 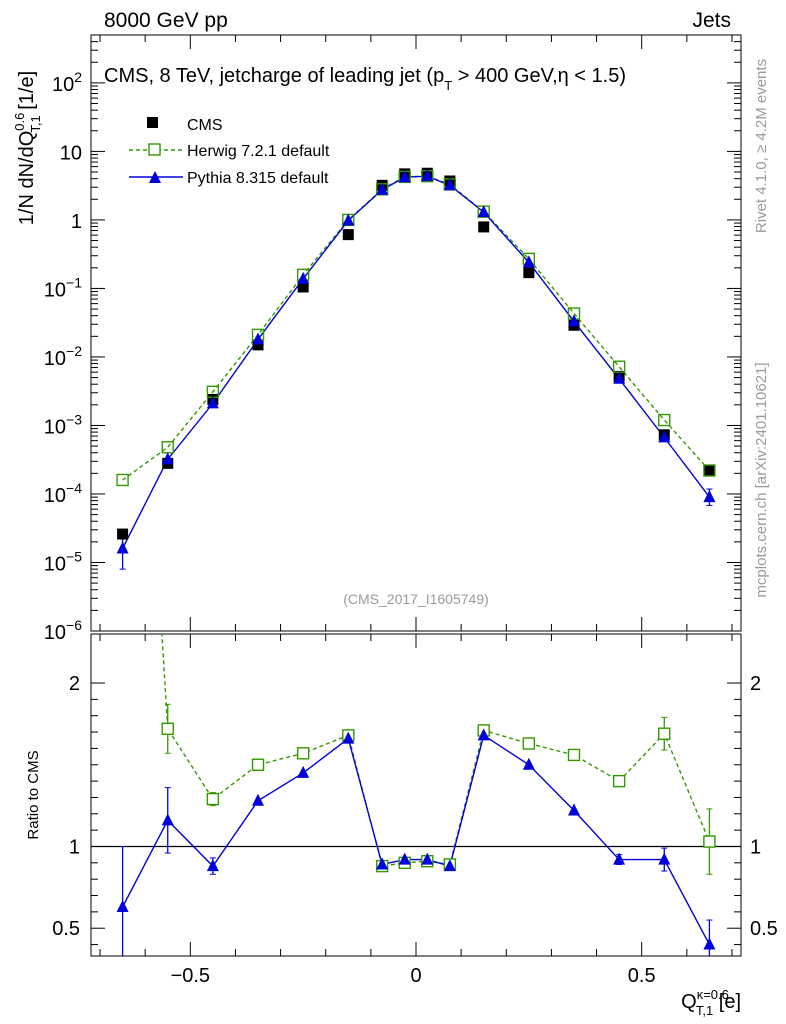 I want to click on x-tick-label: −0.5, so click(x=190, y=976).